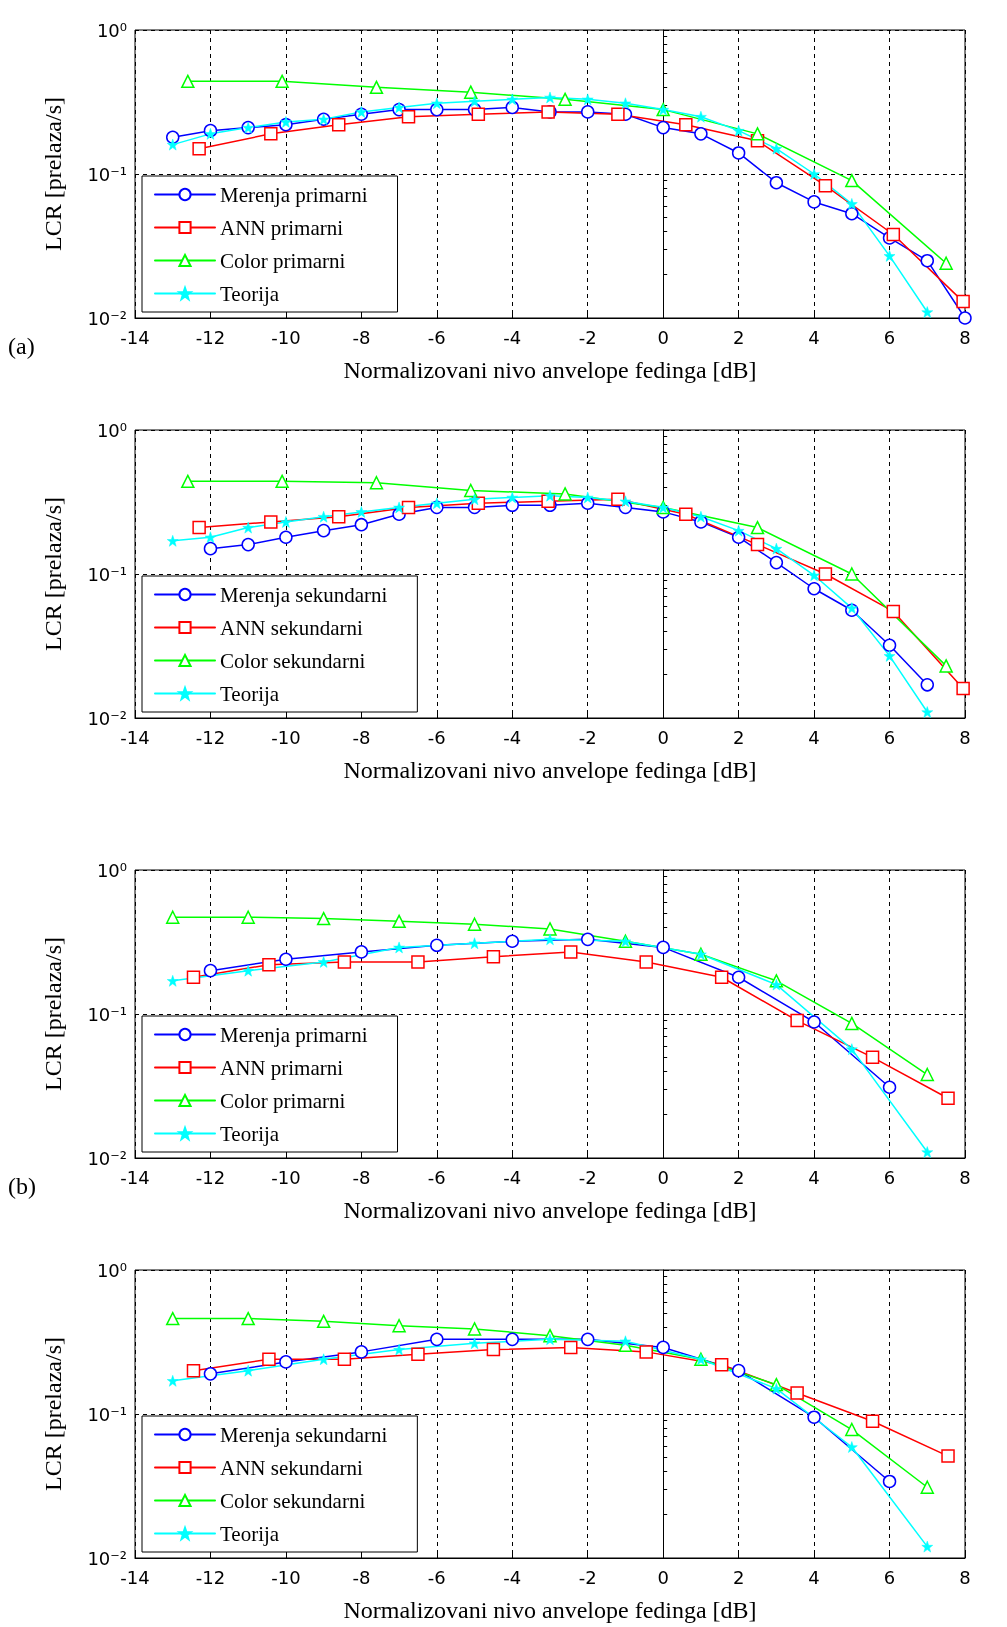  I want to click on text: (a), so click(21, 346).